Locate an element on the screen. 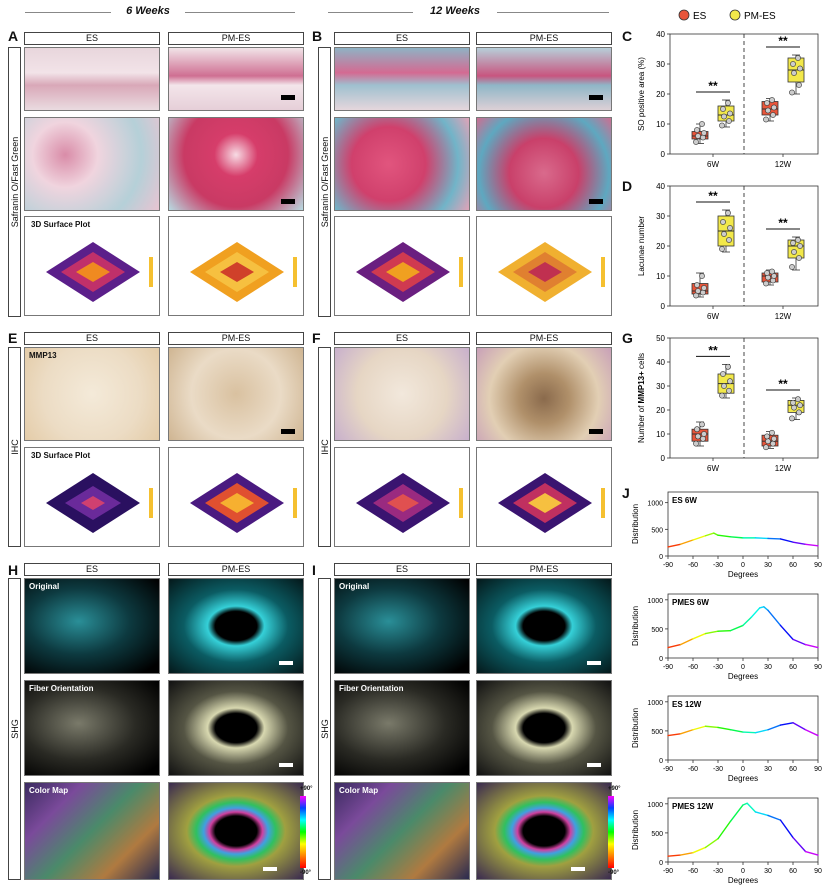 The width and height of the screenshot is (830, 890). color-scale-top-label: +90° is located at coordinates (306, 789).